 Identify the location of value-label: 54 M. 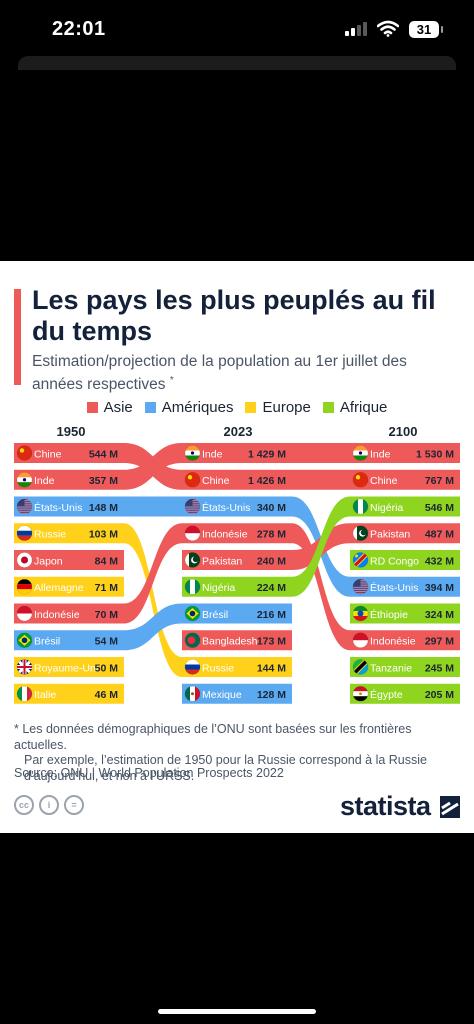
(107, 642).